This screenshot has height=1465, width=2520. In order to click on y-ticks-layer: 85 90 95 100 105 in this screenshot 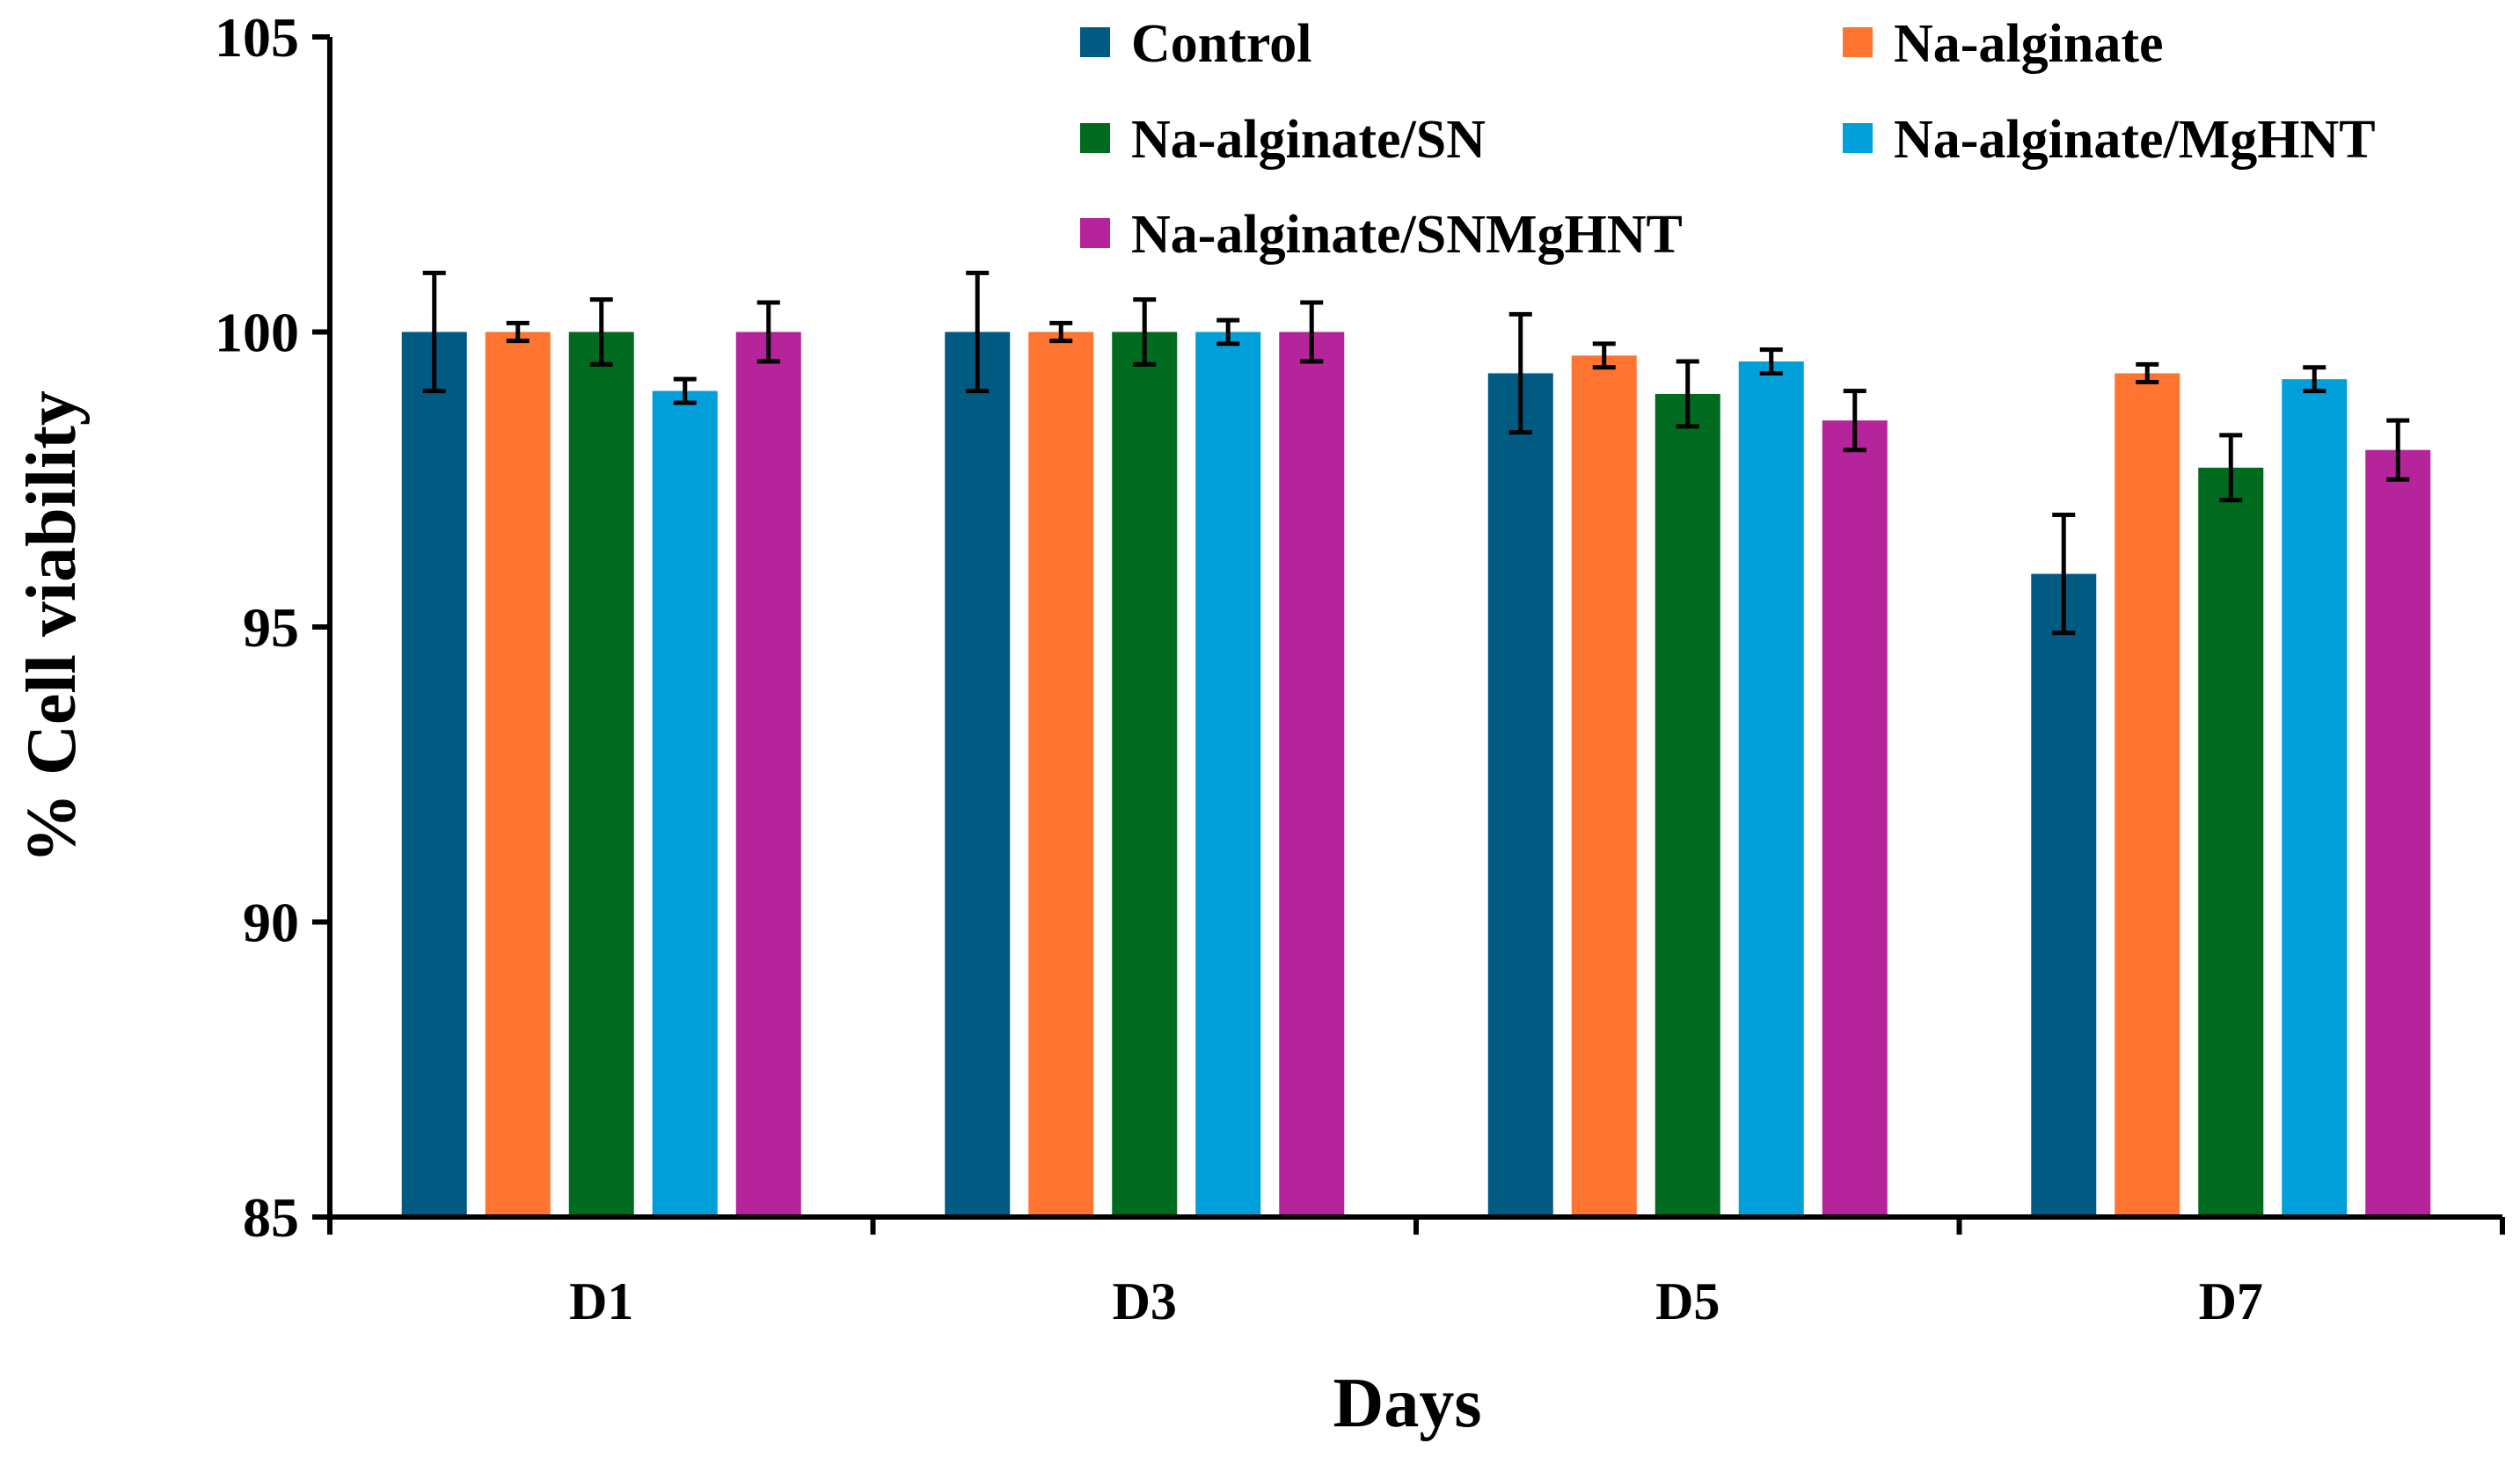, I will do `click(272, 627)`.